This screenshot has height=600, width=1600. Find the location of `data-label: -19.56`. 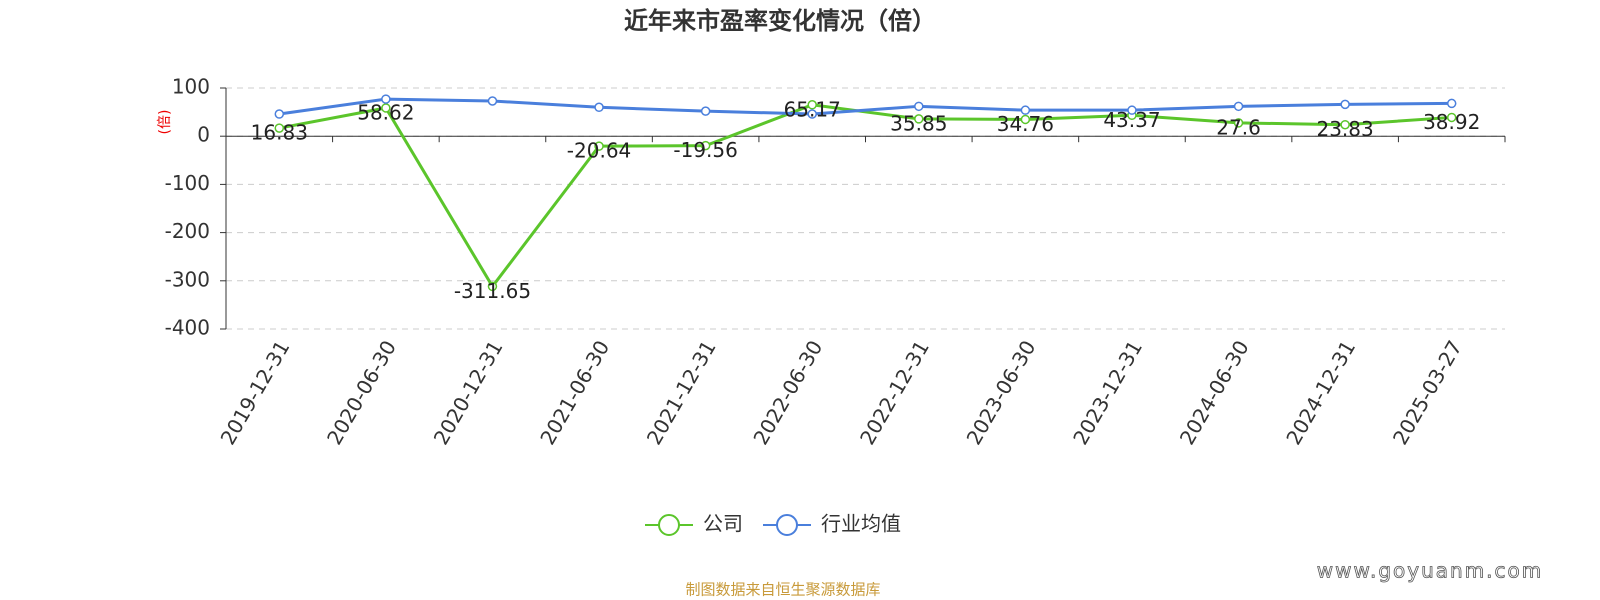

data-label: -19.56 is located at coordinates (705, 150).